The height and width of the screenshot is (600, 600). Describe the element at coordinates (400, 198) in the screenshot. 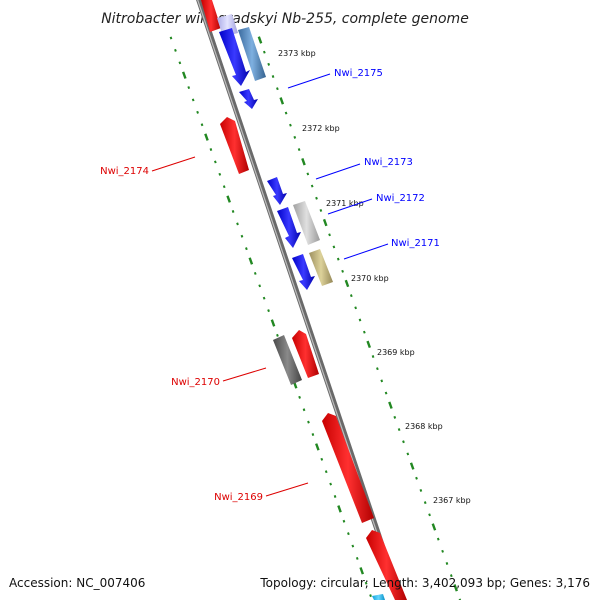

I see `gene-label-nwi-2172: Nwi_2172` at that location.